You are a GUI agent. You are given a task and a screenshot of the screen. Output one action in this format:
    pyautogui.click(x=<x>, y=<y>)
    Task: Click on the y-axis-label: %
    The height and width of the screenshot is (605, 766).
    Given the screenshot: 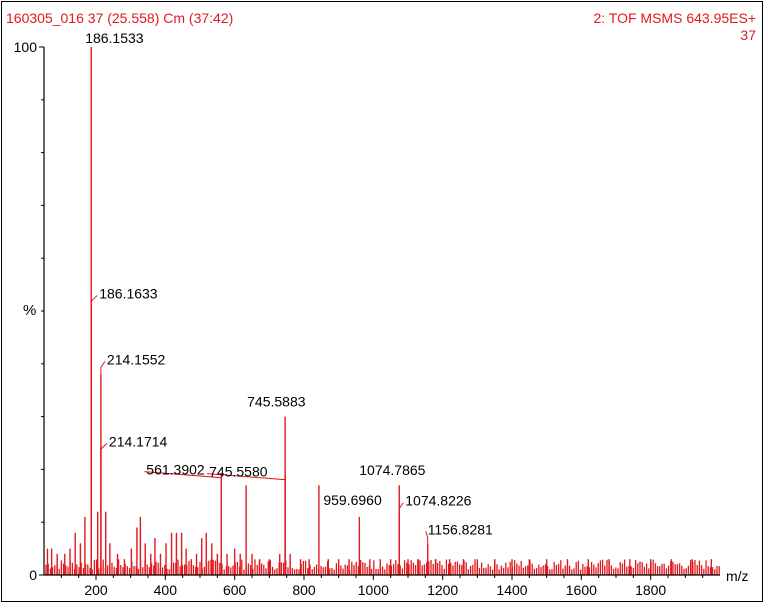 What is the action you would take?
    pyautogui.click(x=29, y=310)
    